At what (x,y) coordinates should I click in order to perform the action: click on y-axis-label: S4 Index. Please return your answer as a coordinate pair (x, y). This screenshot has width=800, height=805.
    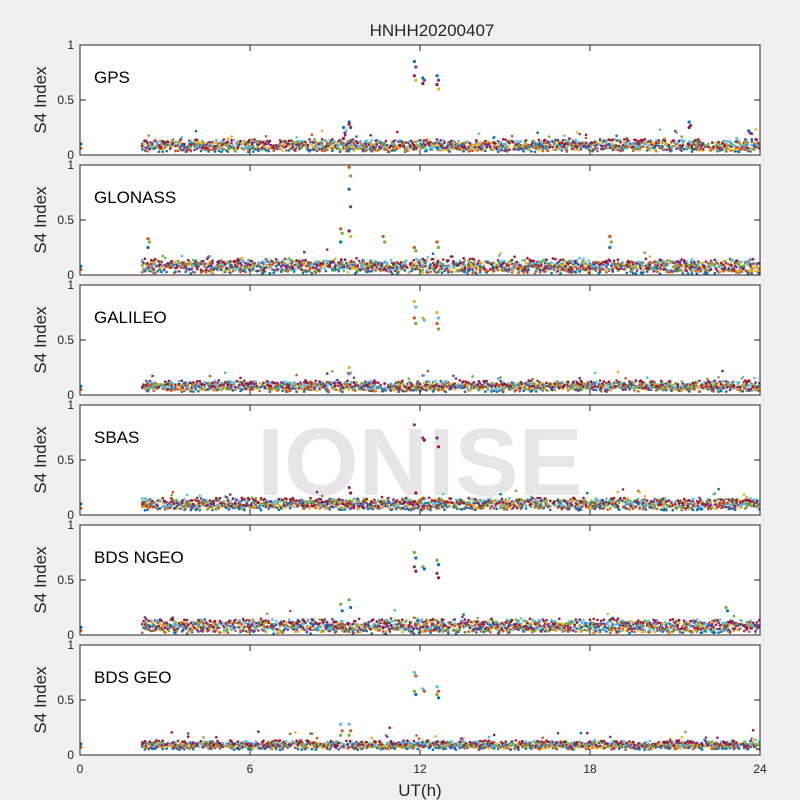
    Looking at the image, I should click on (40, 100).